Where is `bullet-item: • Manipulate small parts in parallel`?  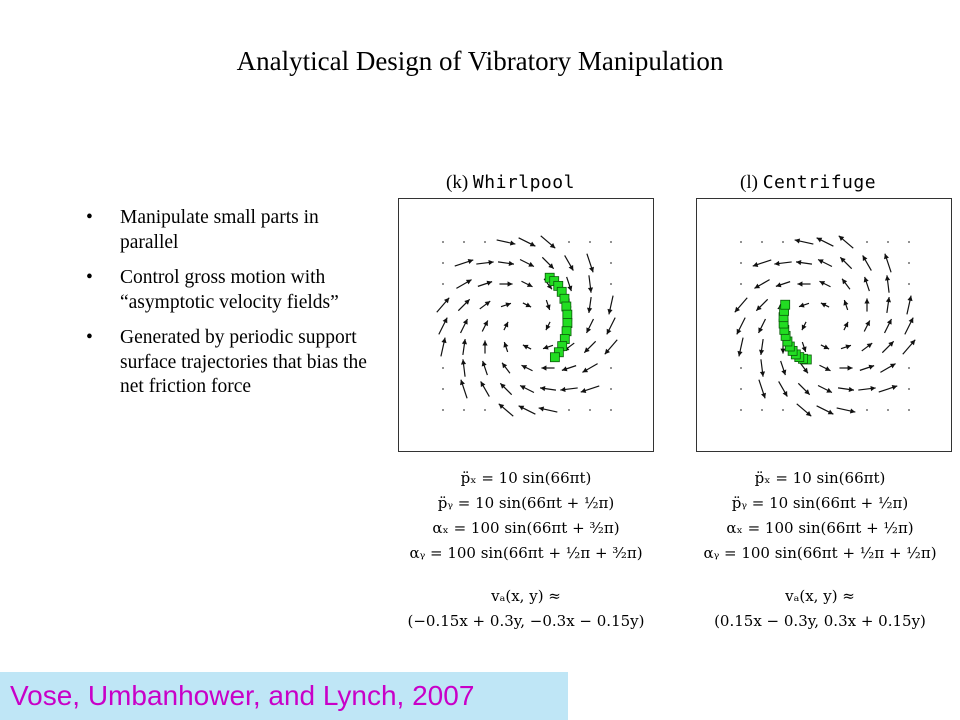
bullet-item: • Manipulate small parts in parallel is located at coordinates (231, 230).